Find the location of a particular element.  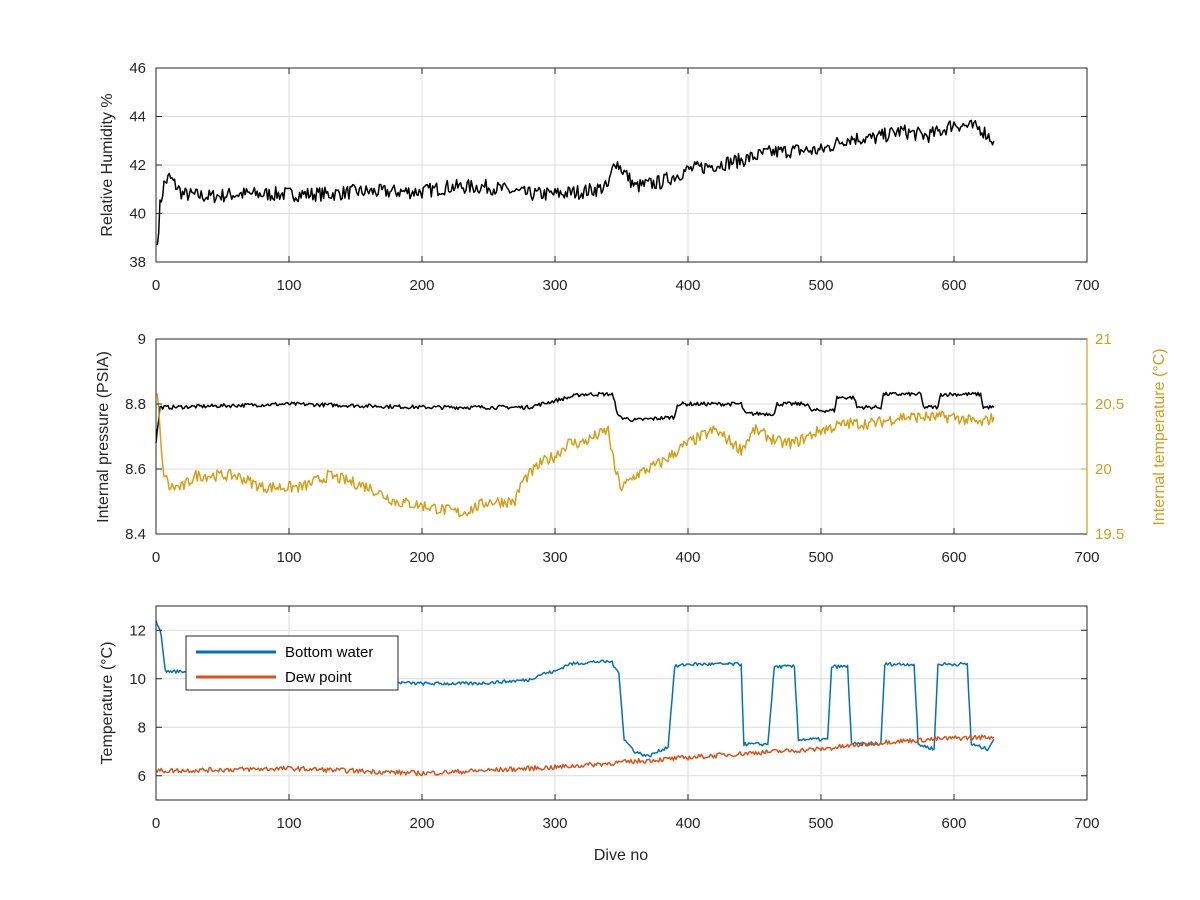

rh-xtick-label: 500 is located at coordinates (820, 285).